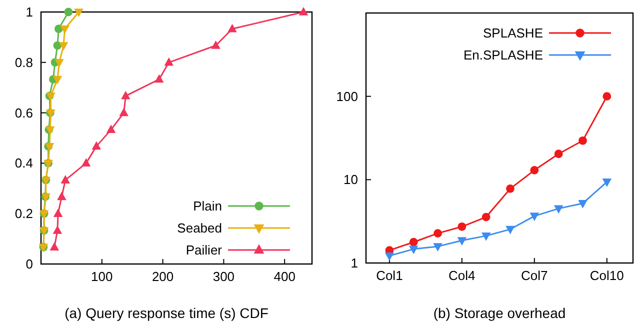  Describe the element at coordinates (166, 313) in the screenshot. I see `text: (a) Query response time (s) CDF` at that location.